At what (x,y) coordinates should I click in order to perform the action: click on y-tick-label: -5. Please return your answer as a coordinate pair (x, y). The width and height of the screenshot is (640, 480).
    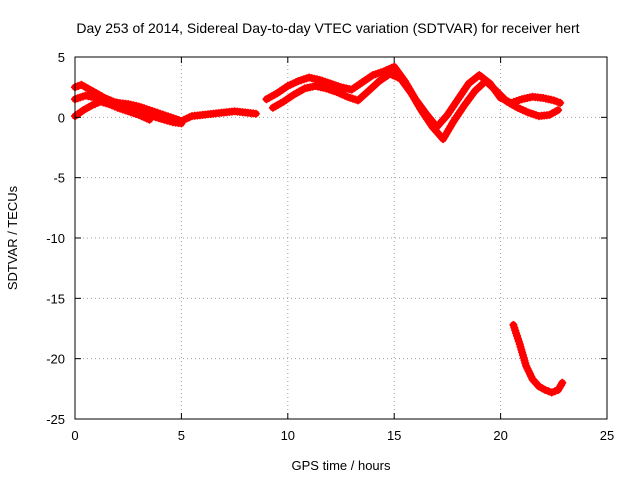
    Looking at the image, I should click on (59, 178).